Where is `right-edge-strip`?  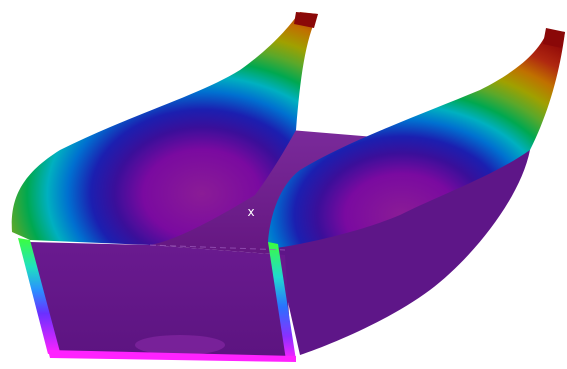
right-edge-strip is located at coordinates (282, 301).